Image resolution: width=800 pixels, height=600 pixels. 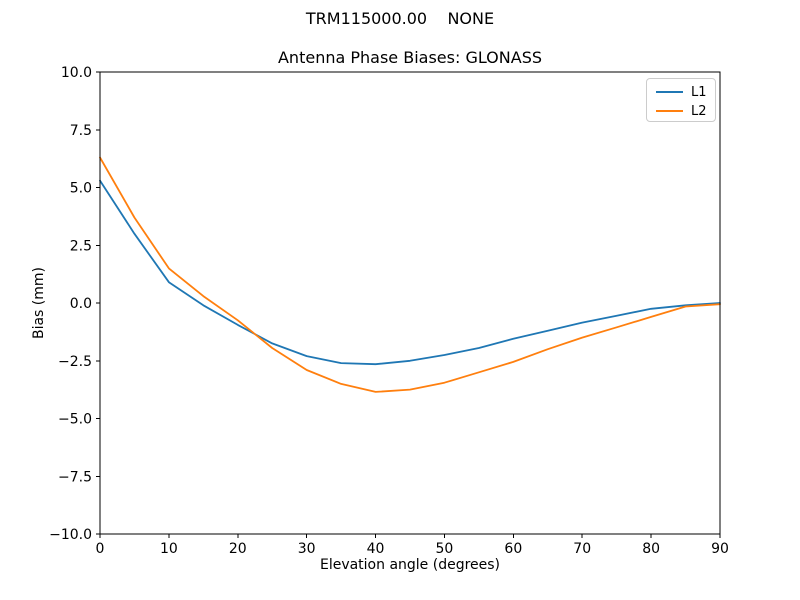 What do you see at coordinates (100, 549) in the screenshot?
I see `x-tick-label: 0` at bounding box center [100, 549].